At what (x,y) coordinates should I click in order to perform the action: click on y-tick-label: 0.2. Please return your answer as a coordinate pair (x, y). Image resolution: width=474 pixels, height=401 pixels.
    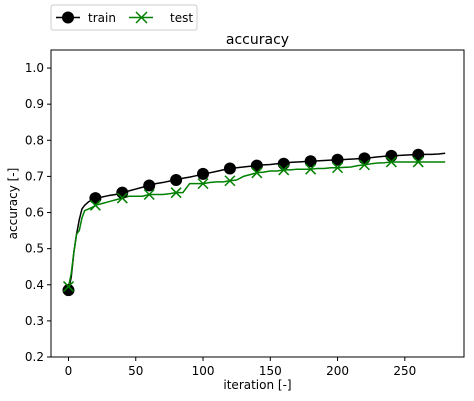
    Looking at the image, I should click on (34, 357).